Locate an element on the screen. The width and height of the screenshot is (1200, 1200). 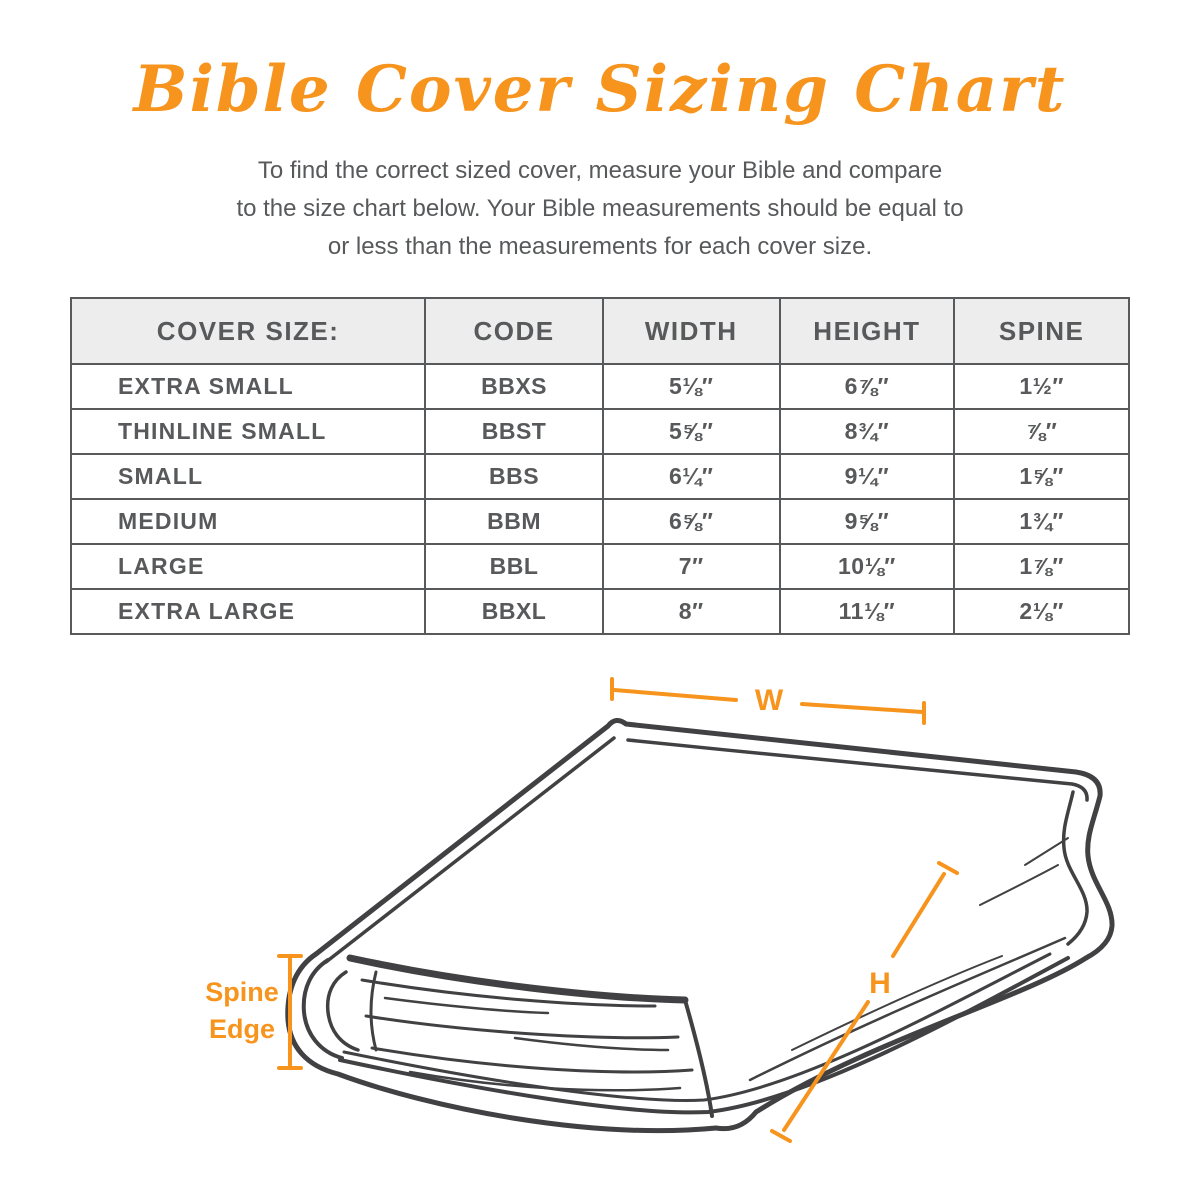
cell-code: BBXL is located at coordinates (514, 611).